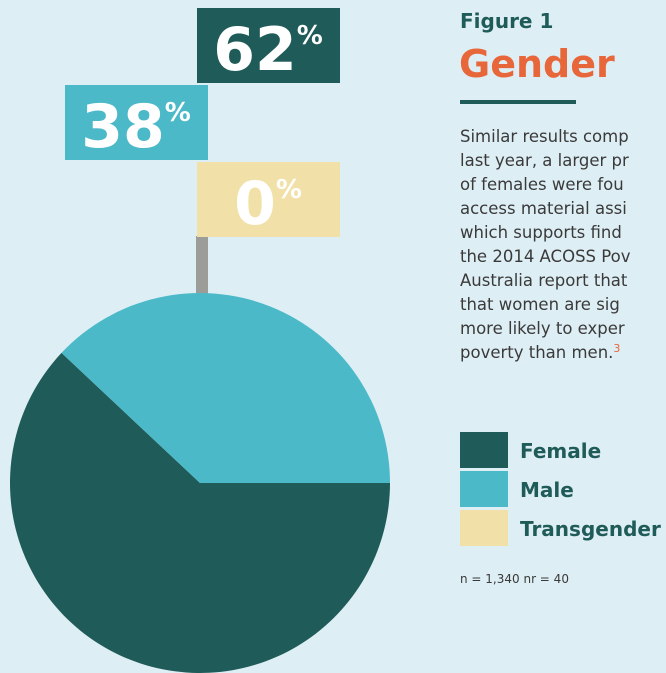 Image resolution: width=666 pixels, height=673 pixels. I want to click on legend-label: Male, so click(547, 490).